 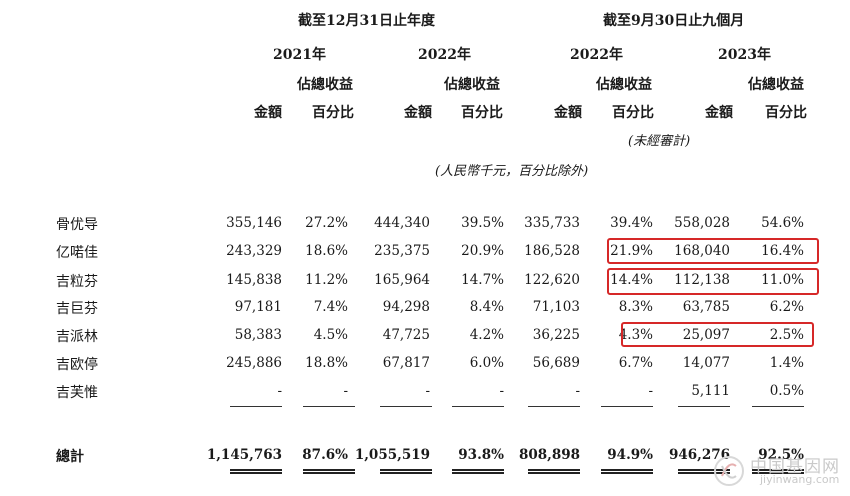 What do you see at coordinates (406, 406) in the screenshot?
I see `rule-col3` at bounding box center [406, 406].